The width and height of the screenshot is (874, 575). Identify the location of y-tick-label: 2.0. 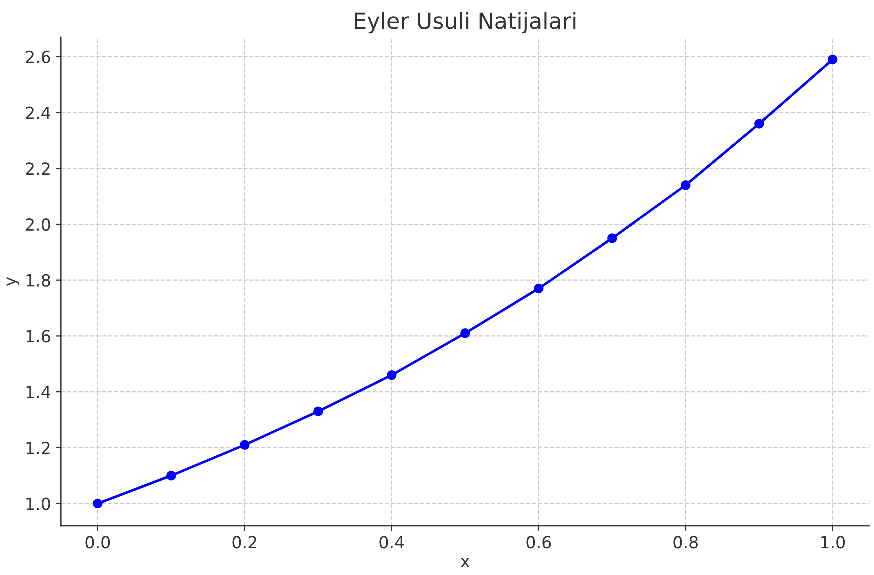
(38, 225).